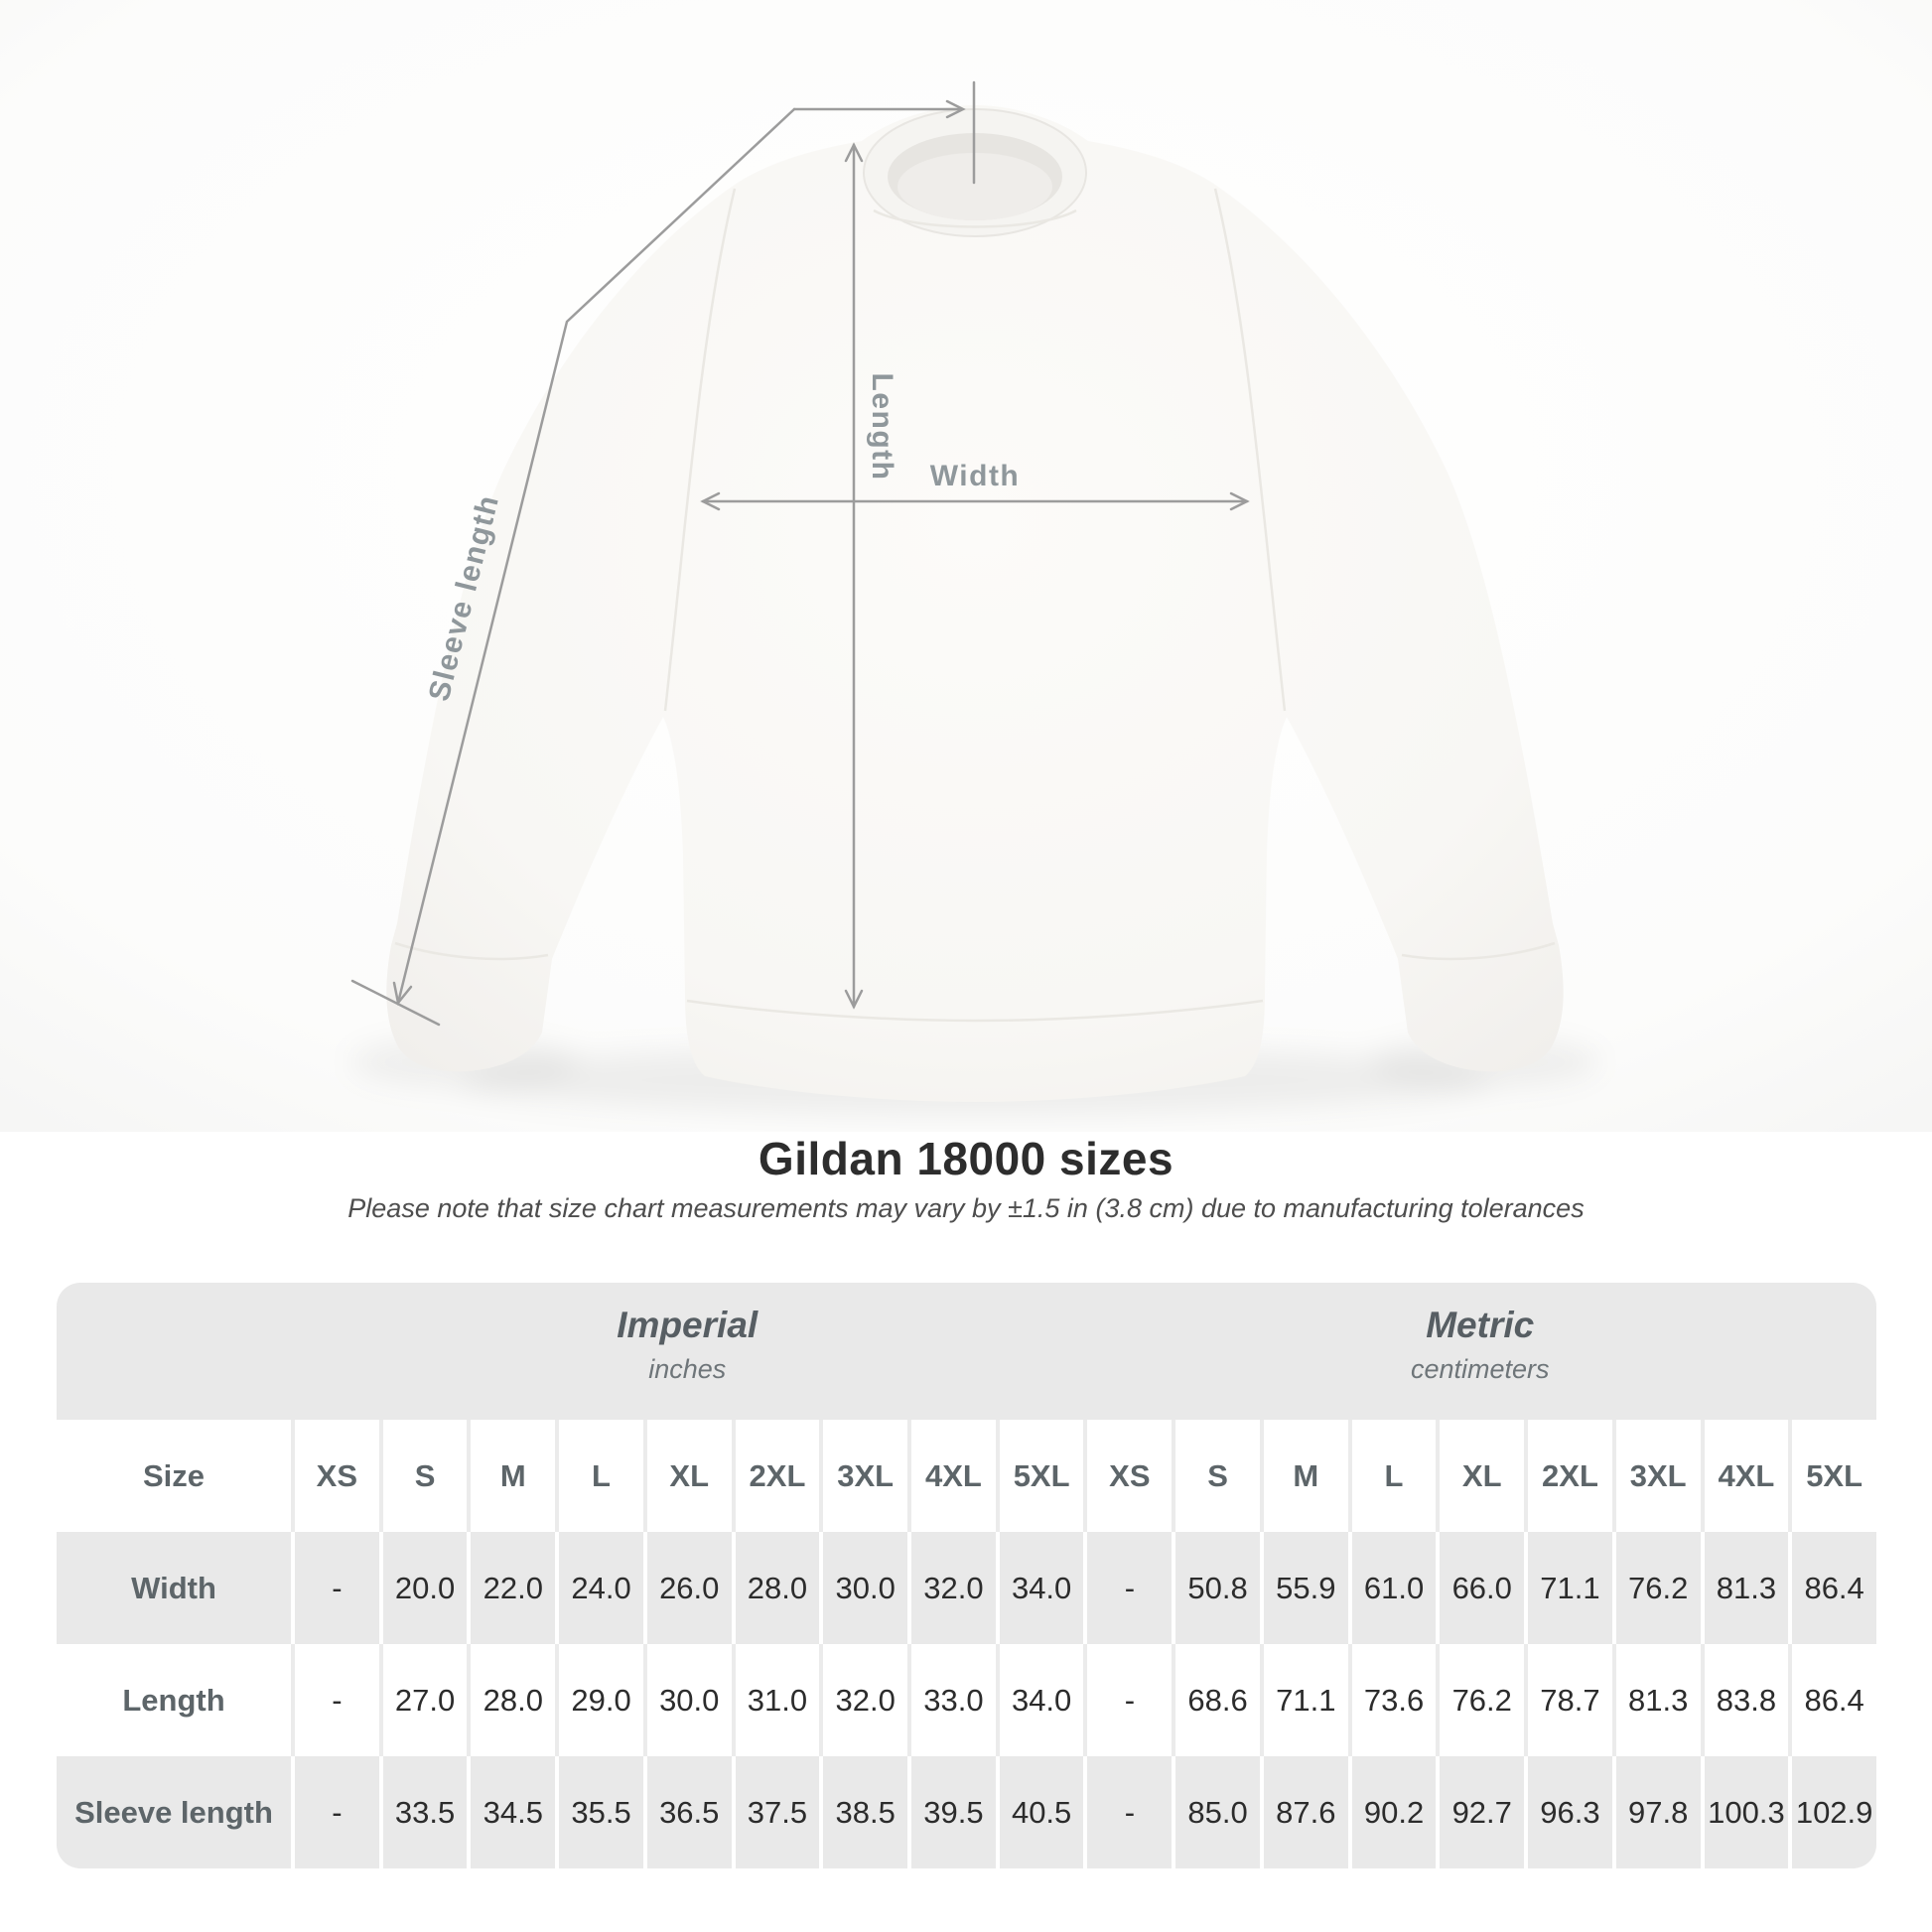 This screenshot has width=1932, height=1932. I want to click on value-cell: 66.0, so click(1480, 1588).